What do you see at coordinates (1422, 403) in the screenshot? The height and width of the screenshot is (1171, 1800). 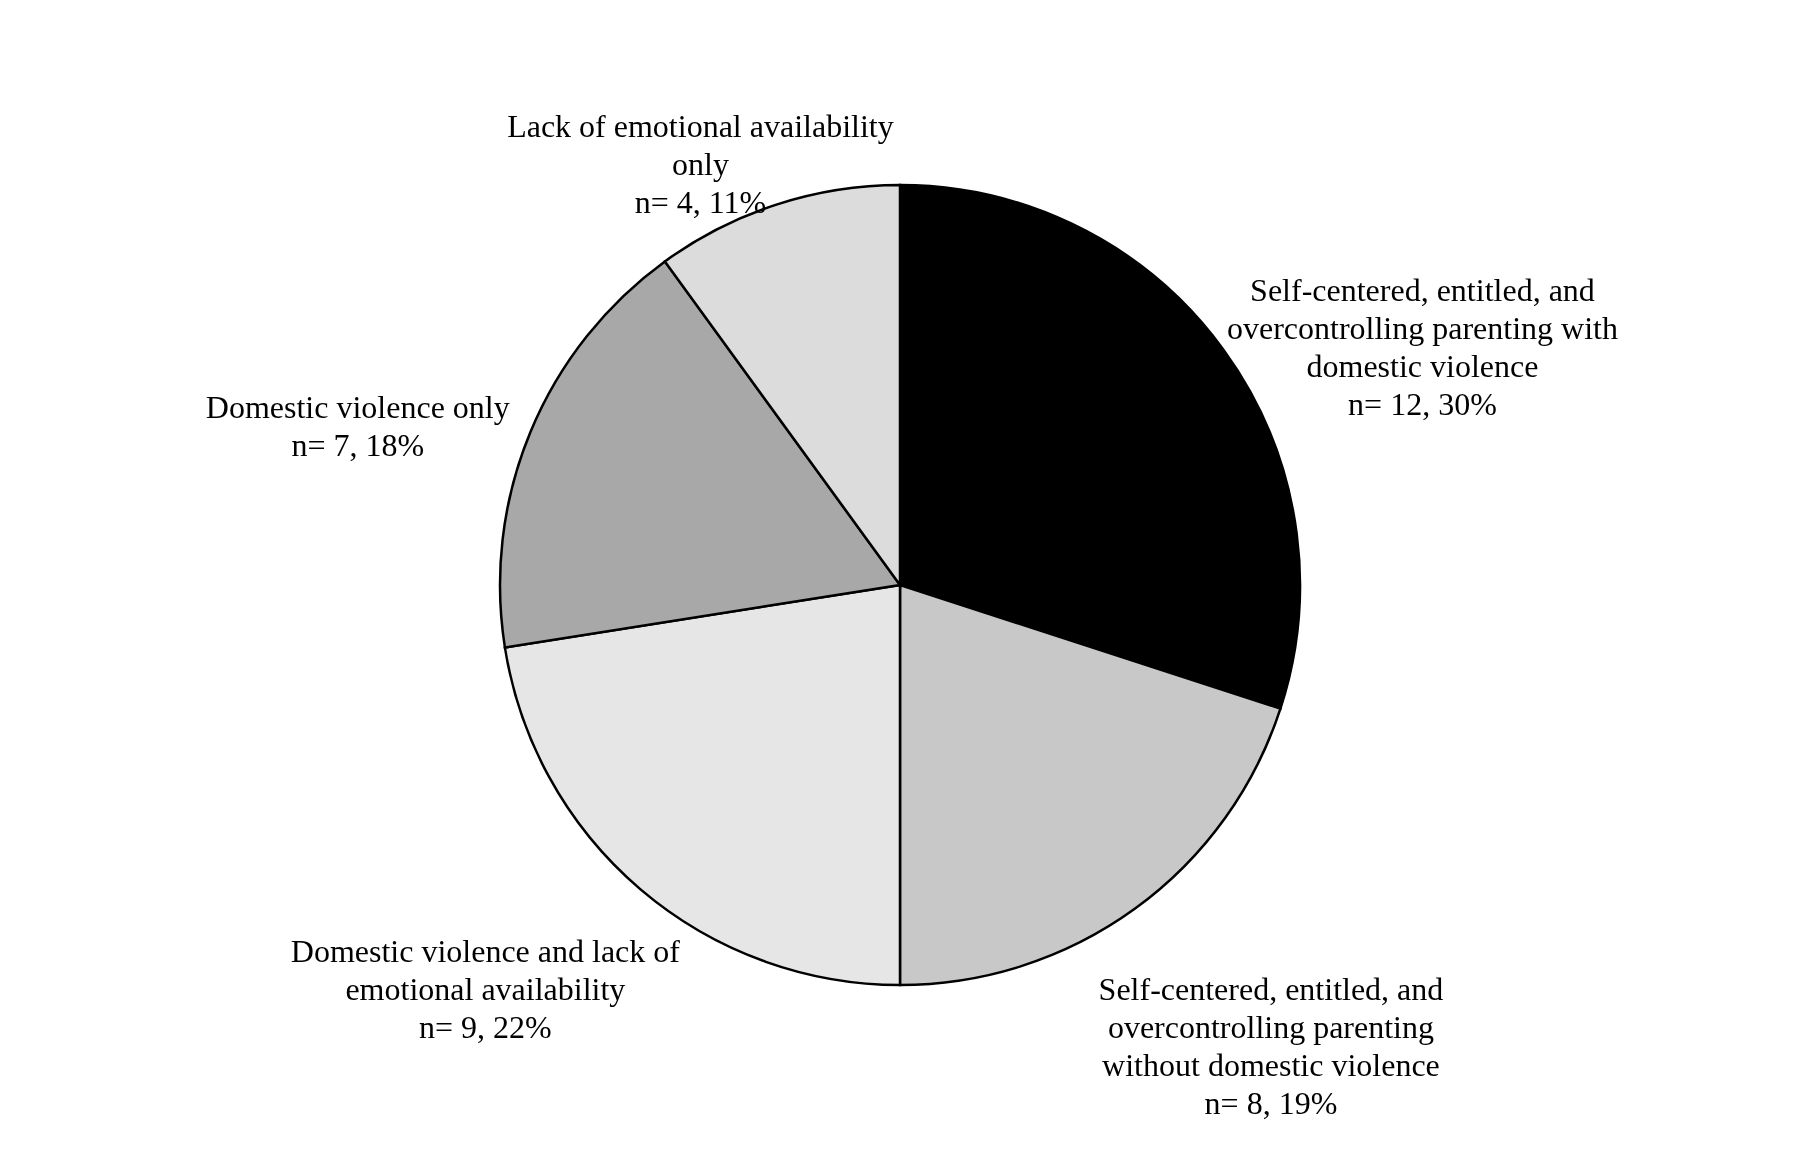 I see `data-label: n= 12, 30%` at bounding box center [1422, 403].